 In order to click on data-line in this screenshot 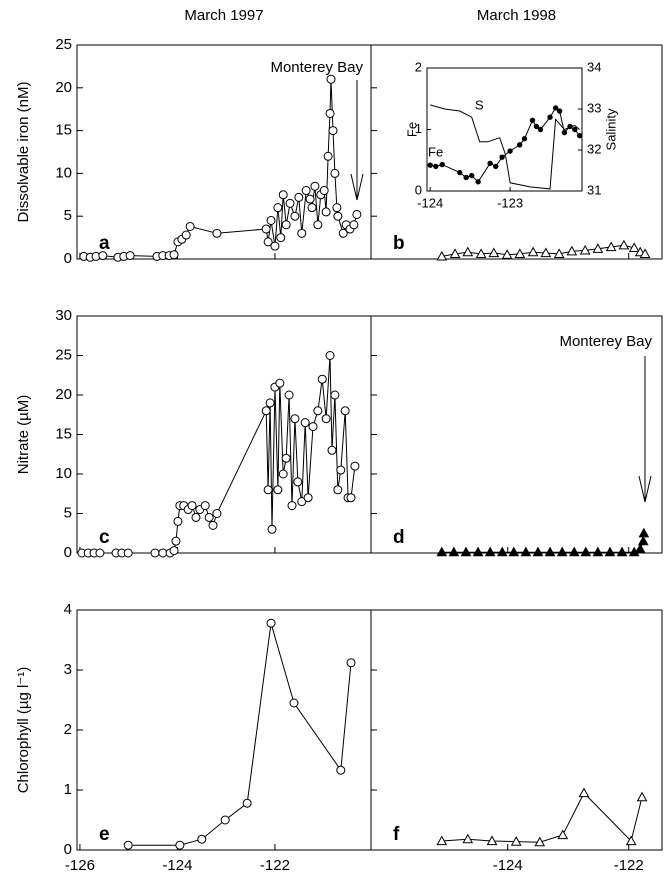, I will do `click(505, 147)`.